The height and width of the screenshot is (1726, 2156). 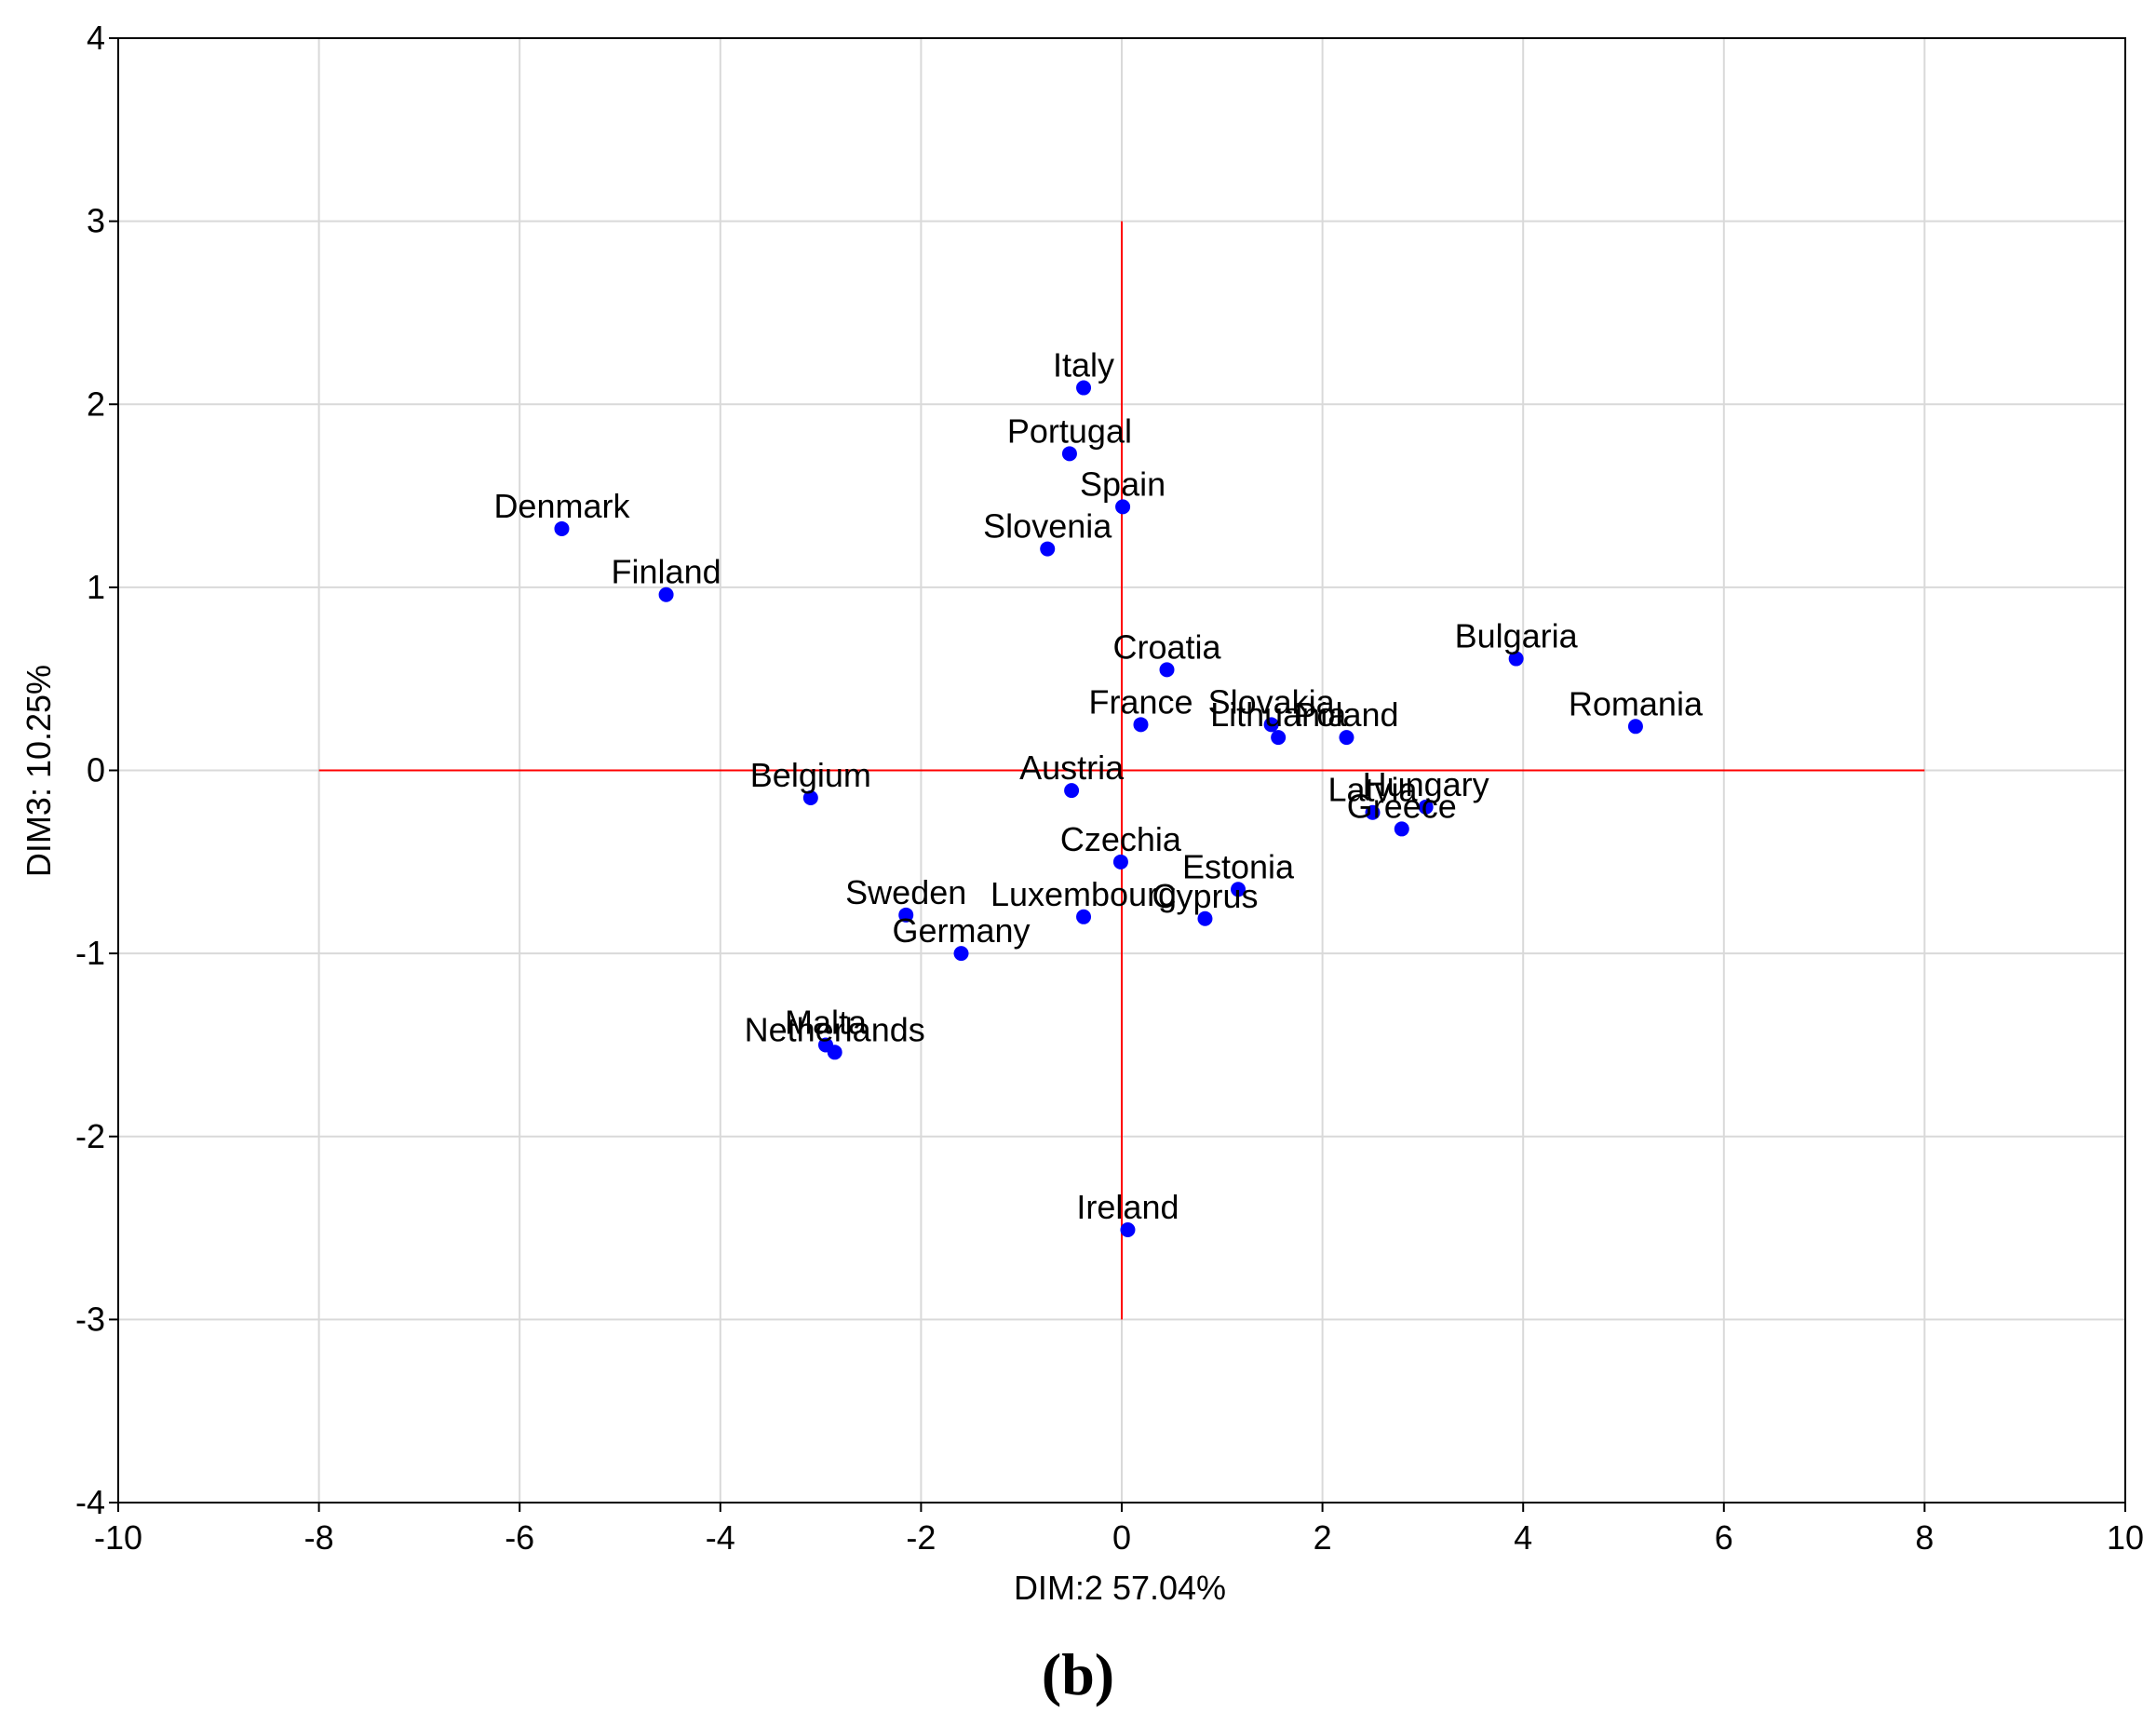 I want to click on point-label: Slovenia, so click(x=1047, y=526).